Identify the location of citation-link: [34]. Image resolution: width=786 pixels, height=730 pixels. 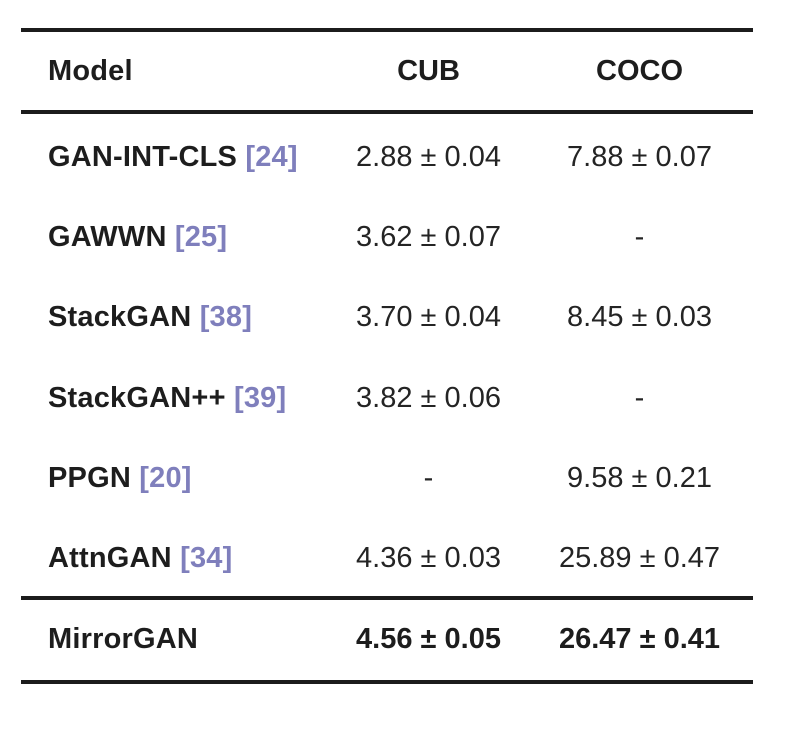
(206, 558).